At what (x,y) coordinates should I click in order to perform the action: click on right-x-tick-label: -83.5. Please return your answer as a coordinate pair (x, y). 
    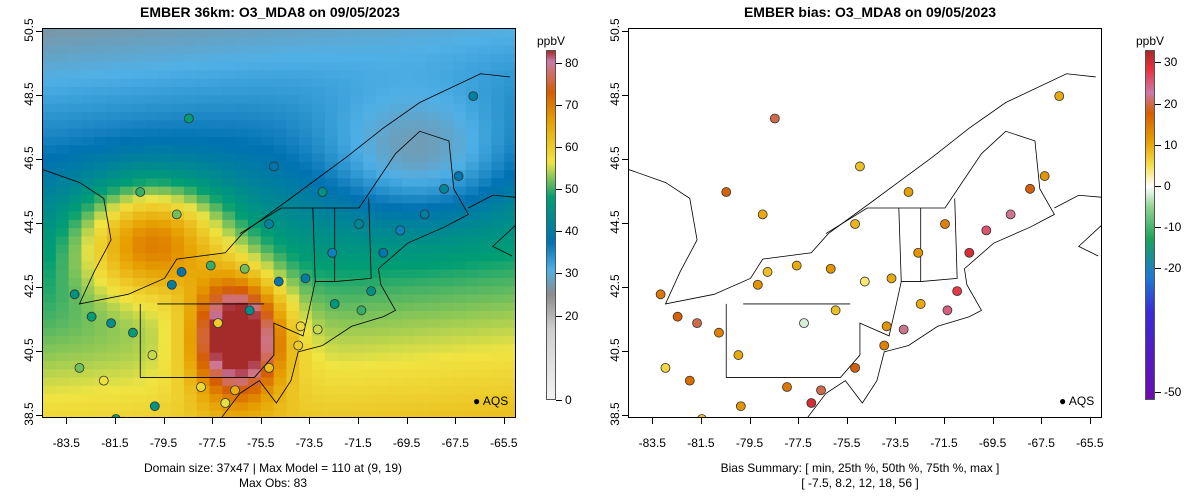
    Looking at the image, I should click on (652, 443).